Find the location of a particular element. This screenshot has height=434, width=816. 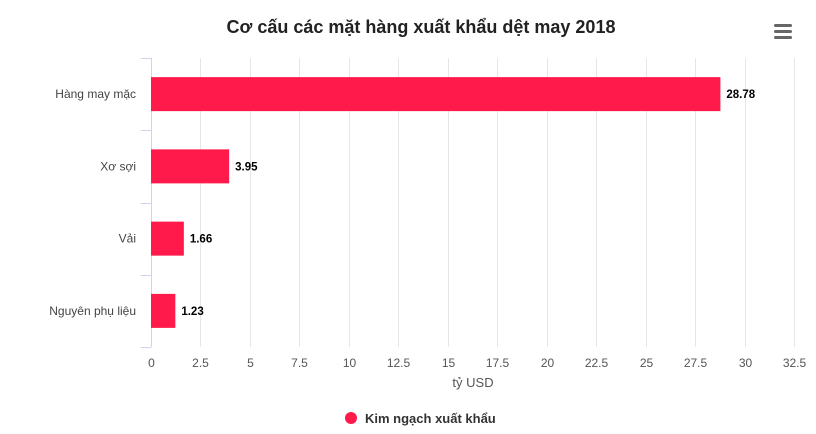

legend: Kim ngạch xuất khẩu is located at coordinates (420, 418).